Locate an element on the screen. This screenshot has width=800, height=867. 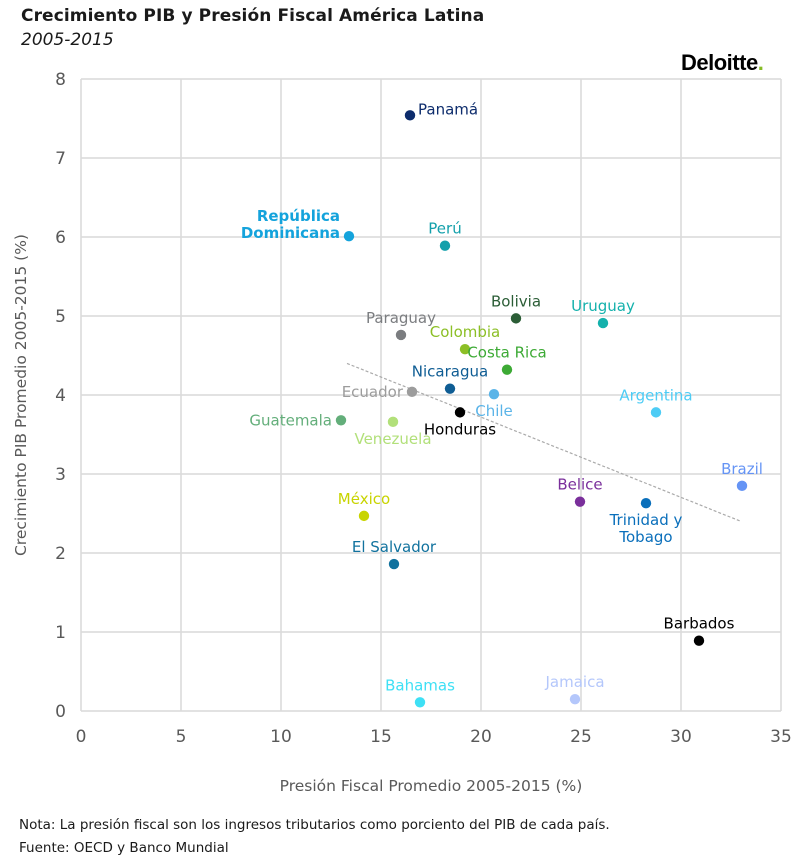
x-axis-label: Presión Fiscal Promedio 2005-2015 (%) is located at coordinates (431, 786).